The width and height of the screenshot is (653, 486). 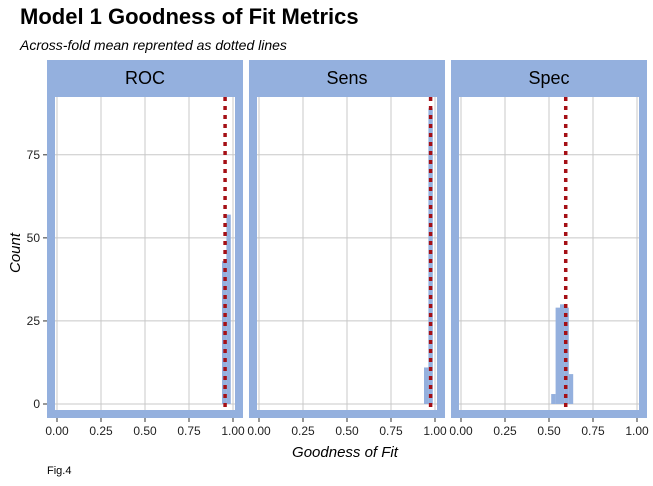 I want to click on x-tick-label-sens-4: 1.00, so click(x=435, y=431).